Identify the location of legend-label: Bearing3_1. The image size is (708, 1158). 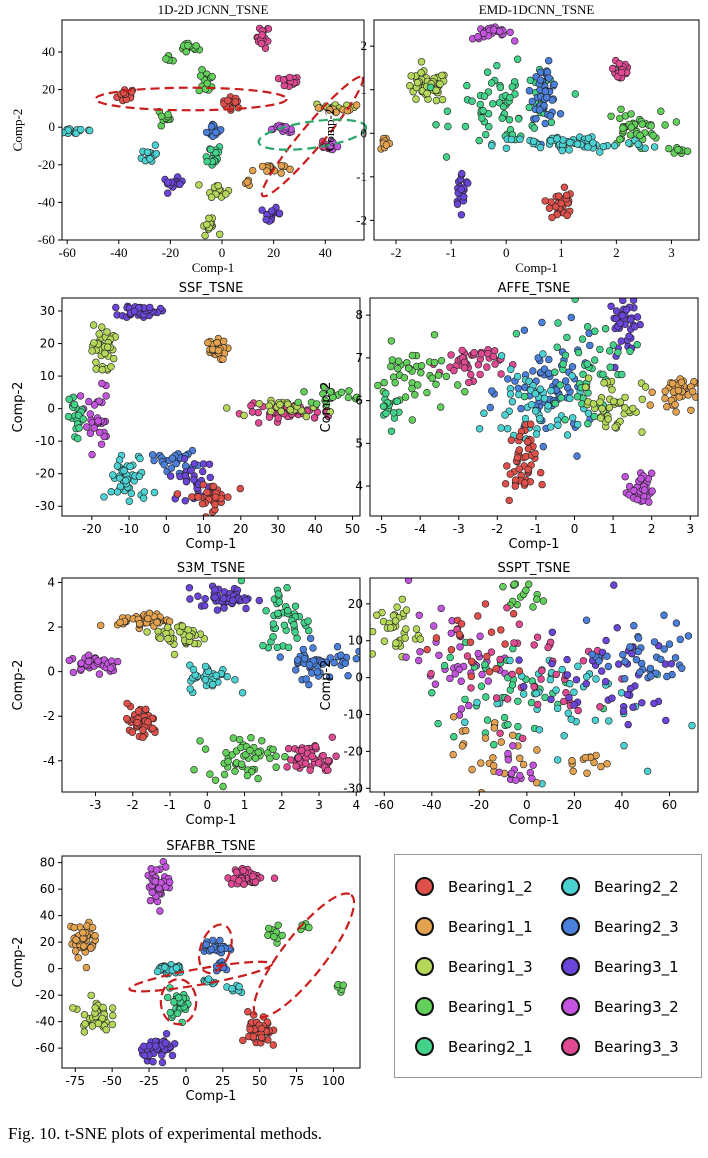
(636, 966).